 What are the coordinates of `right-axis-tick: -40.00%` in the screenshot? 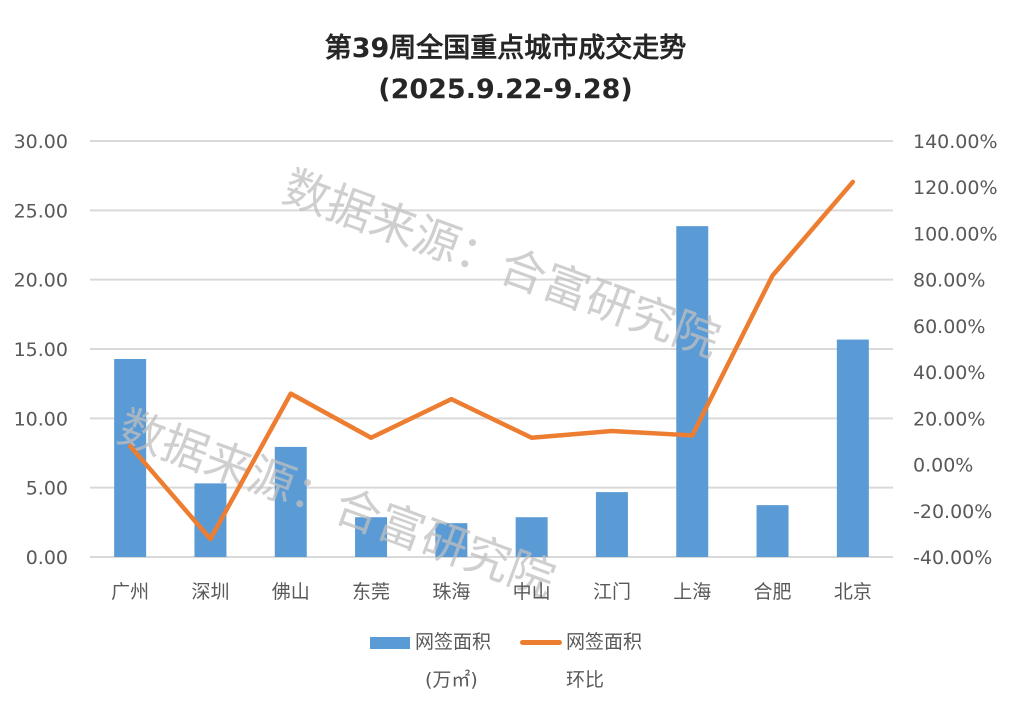 It's located at (952, 558).